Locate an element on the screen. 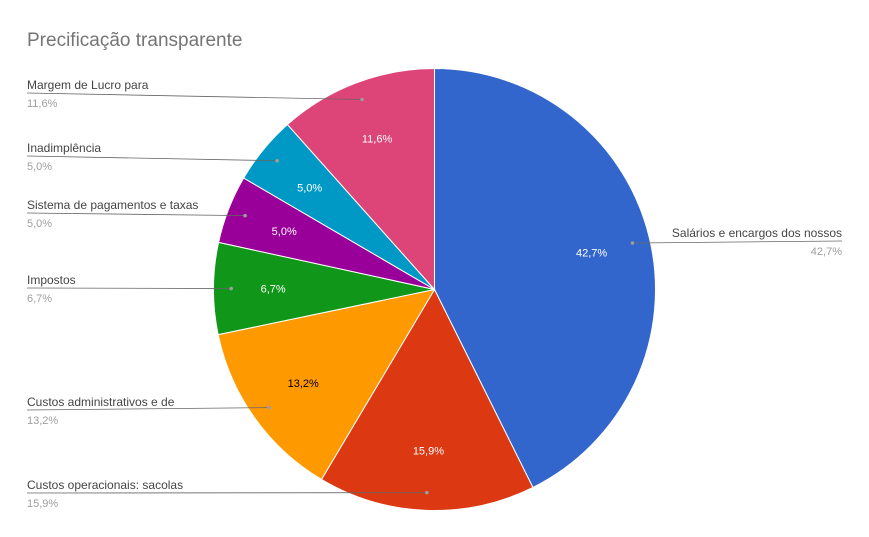 The image size is (869, 537). slice-callout: Custos operacionais: sacolas 15,9% is located at coordinates (227, 494).